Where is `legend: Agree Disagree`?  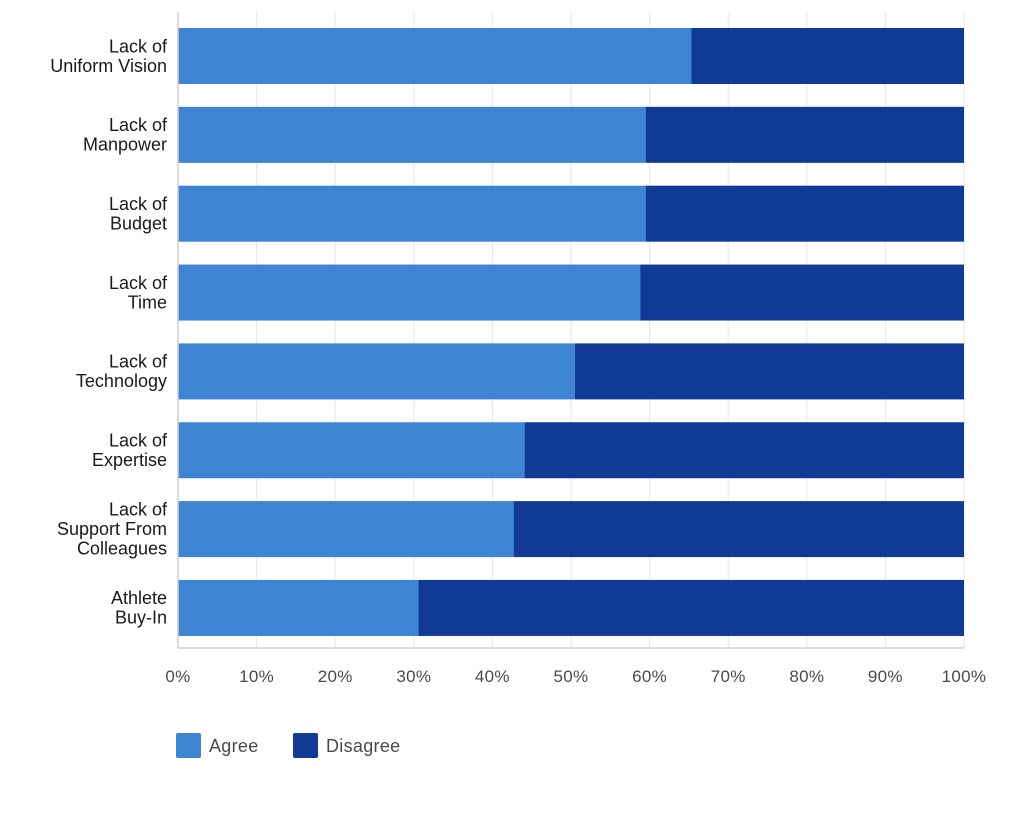
legend: Agree Disagree is located at coordinates (288, 745).